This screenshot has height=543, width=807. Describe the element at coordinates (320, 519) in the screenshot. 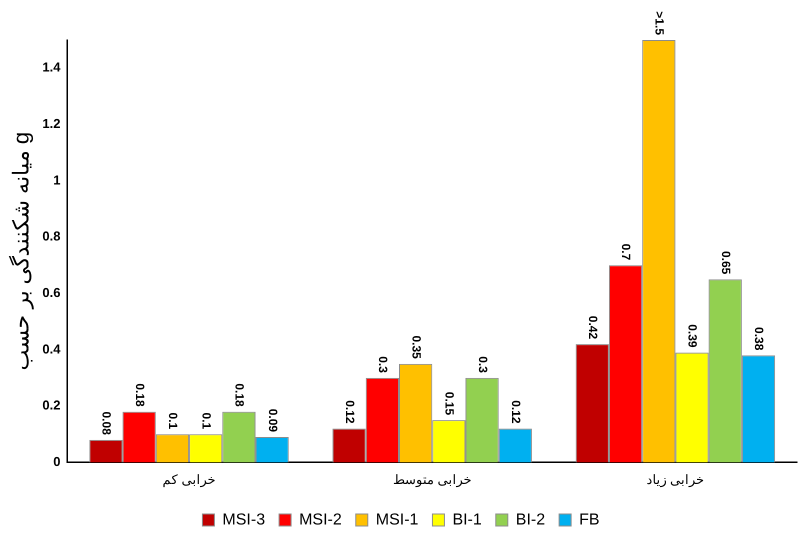

I see `legend-label: MSI-2` at that location.